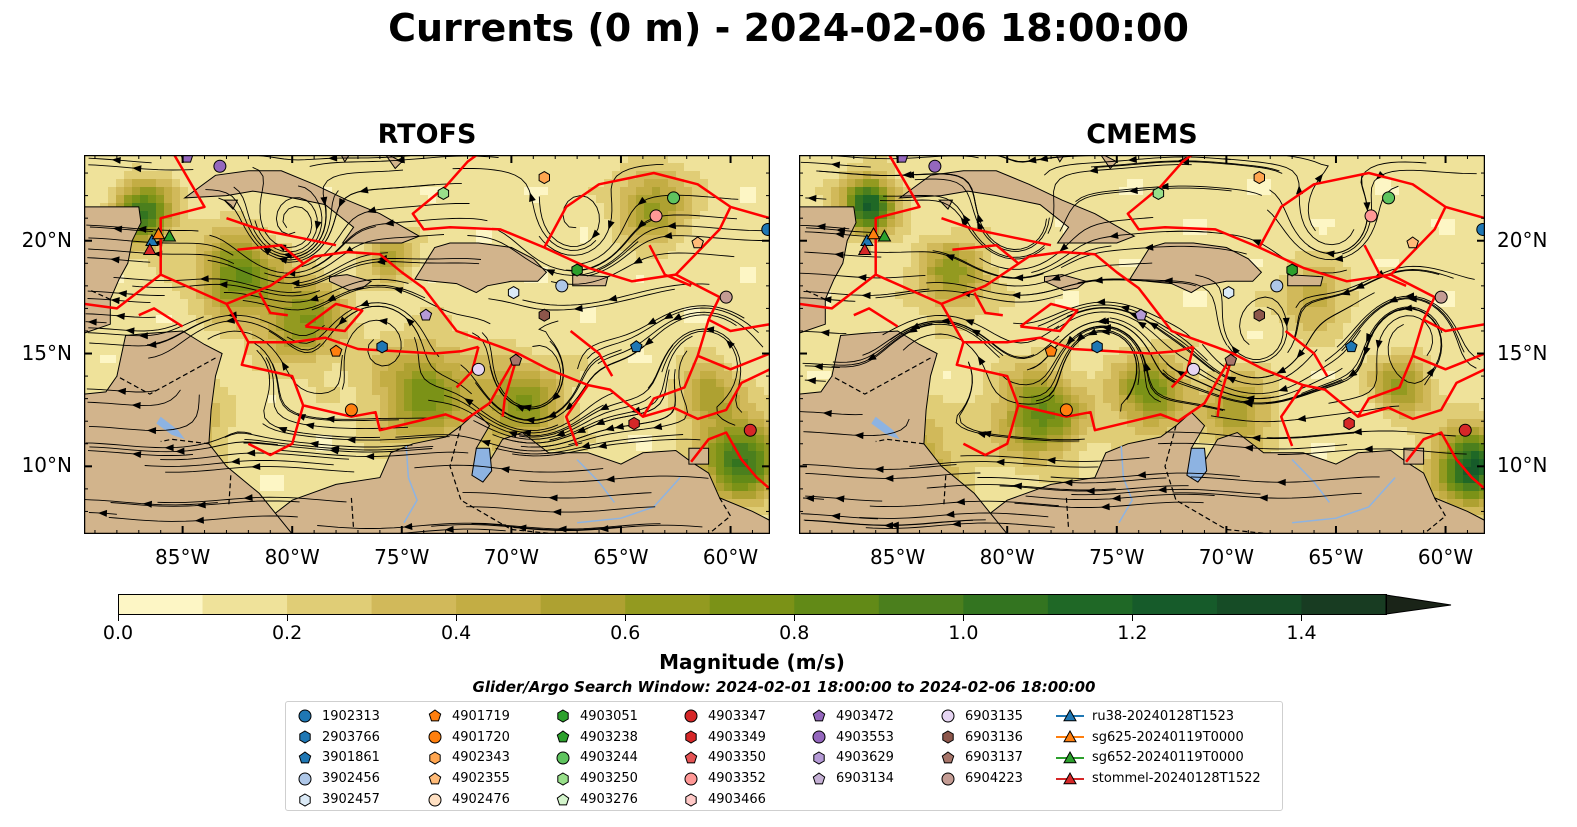  What do you see at coordinates (865, 779) in the screenshot?
I see `legend-label: 6903134` at bounding box center [865, 779].